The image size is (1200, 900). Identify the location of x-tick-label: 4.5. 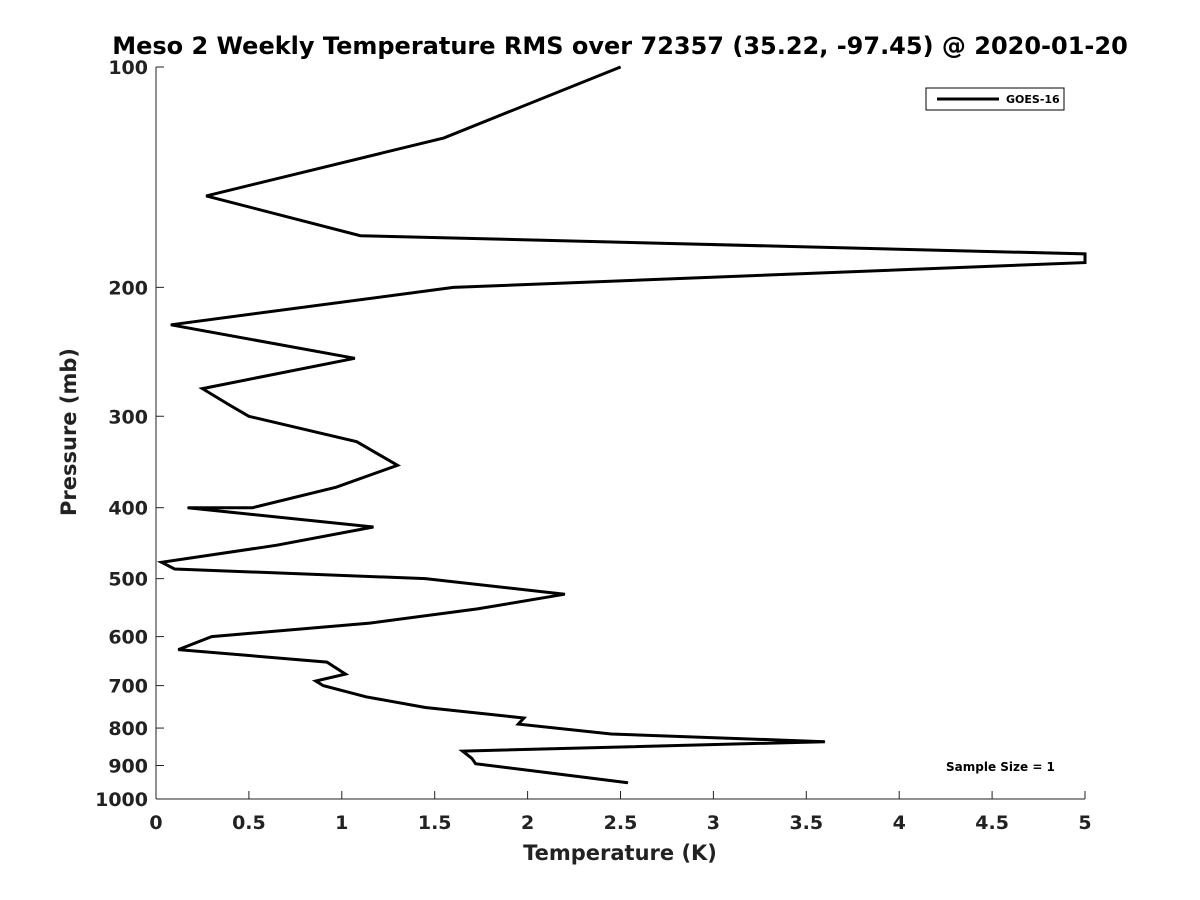
(992, 823).